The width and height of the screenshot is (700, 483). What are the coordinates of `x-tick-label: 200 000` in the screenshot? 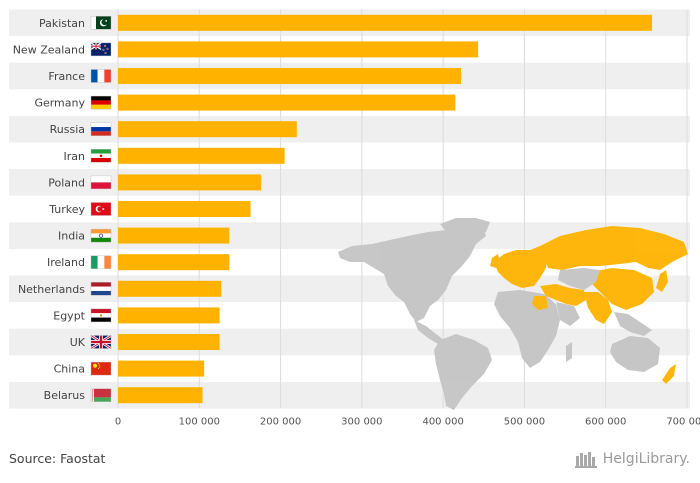 It's located at (280, 422).